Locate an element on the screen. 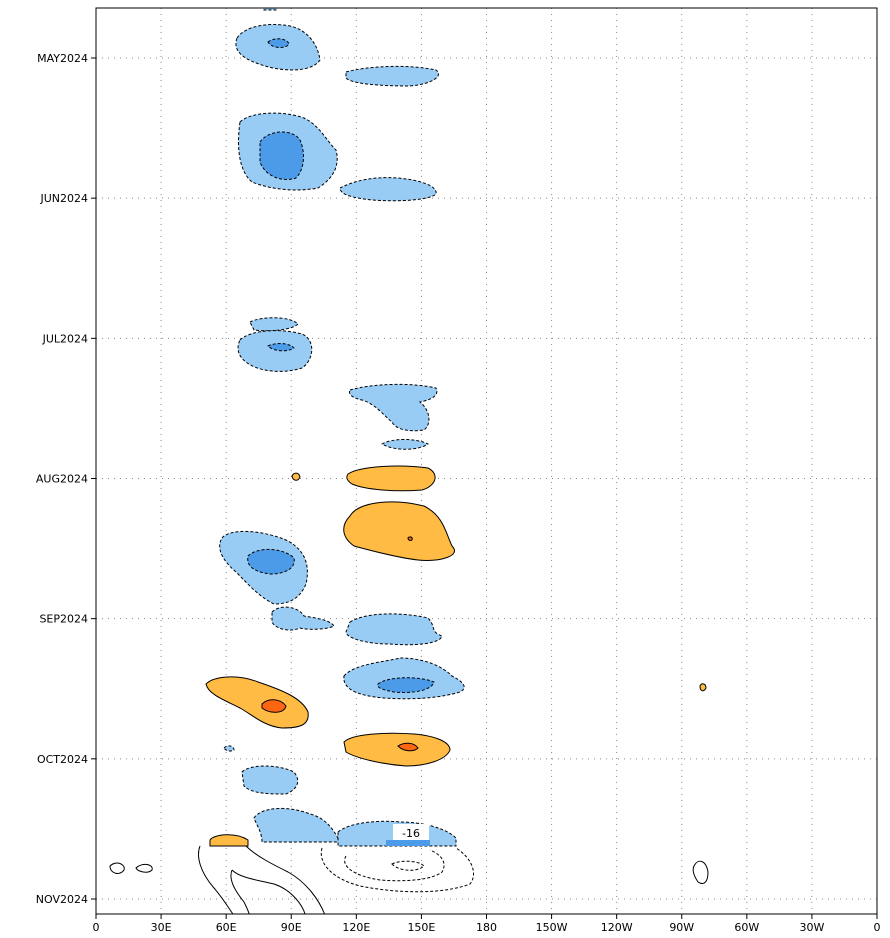 The image size is (890, 938). y-tick-label: JUL2024 is located at coordinates (65, 338).